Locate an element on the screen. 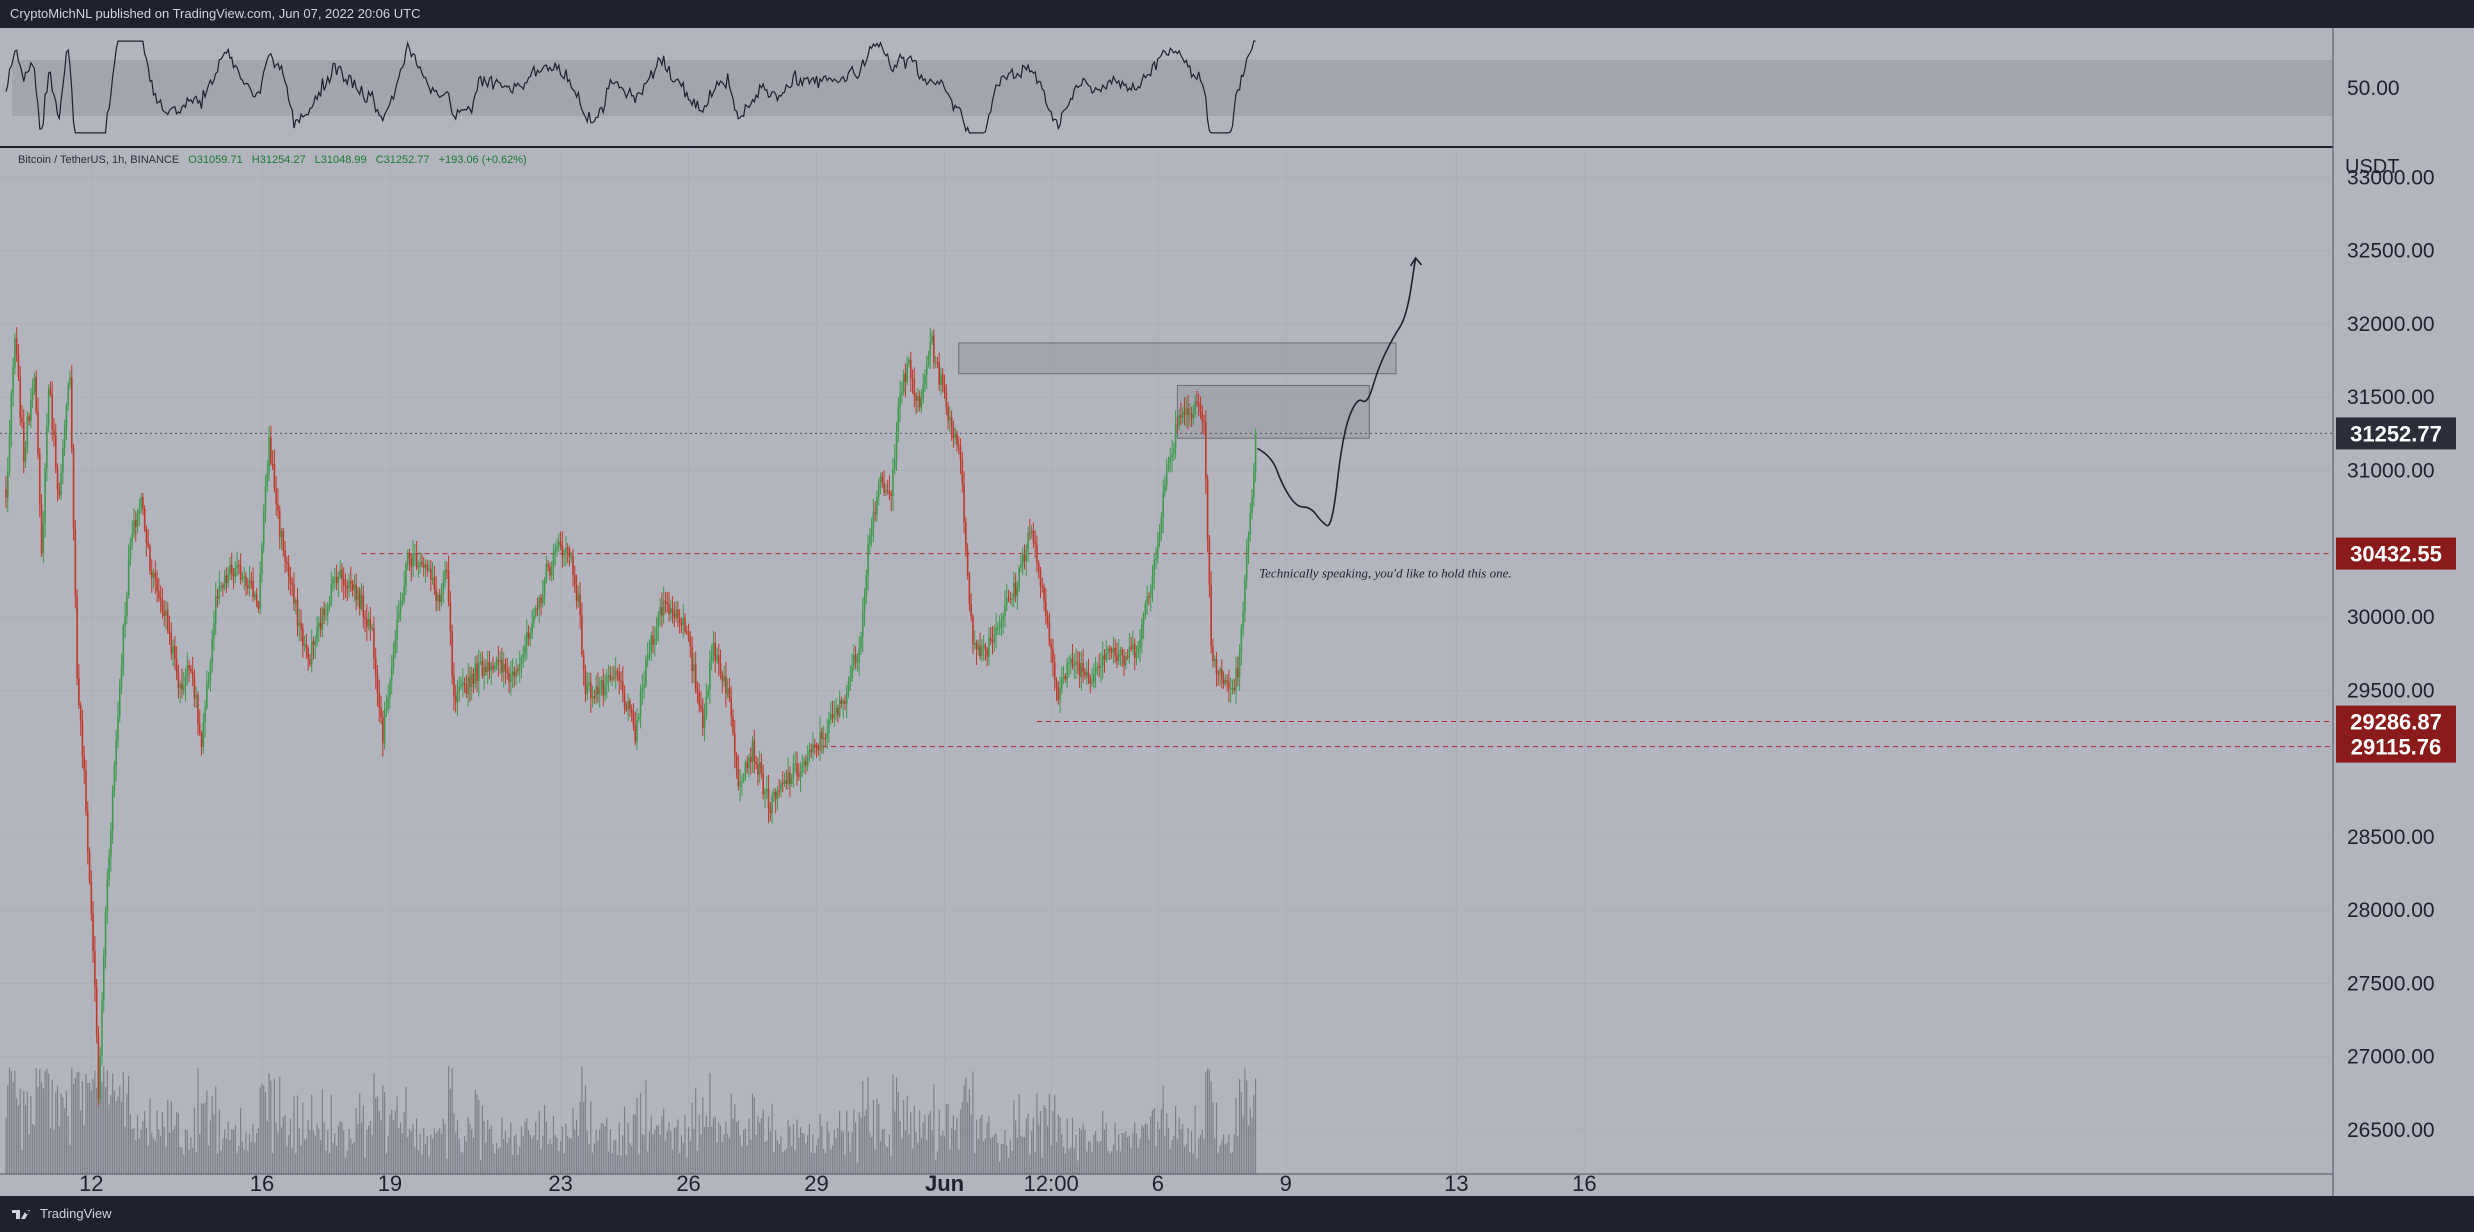  price-tick-label: 27500.00 is located at coordinates (2391, 983).